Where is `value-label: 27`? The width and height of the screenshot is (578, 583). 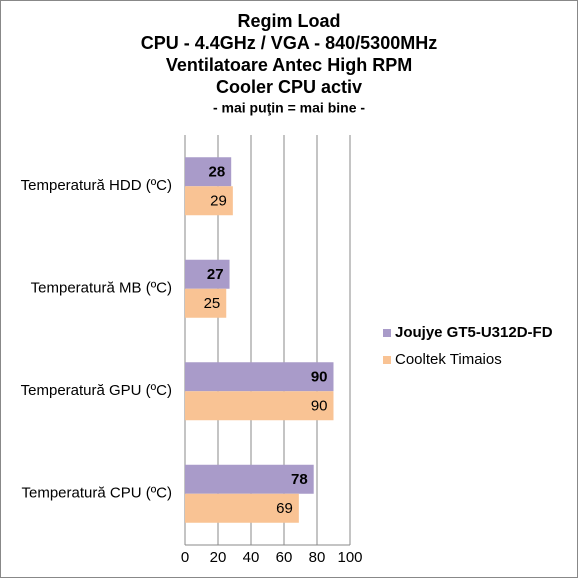
value-label: 27 is located at coordinates (215, 274).